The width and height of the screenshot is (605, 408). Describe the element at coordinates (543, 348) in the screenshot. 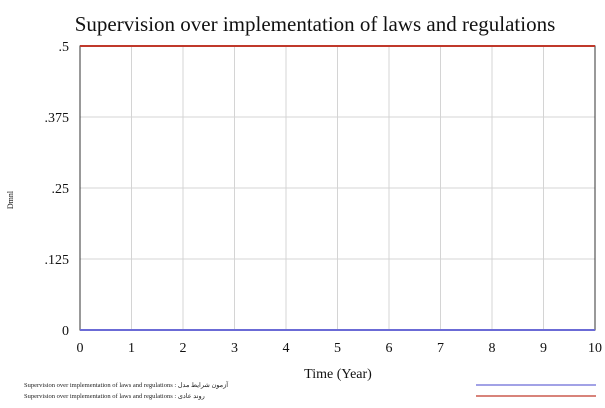

I see `x-tick-label: 9` at that location.